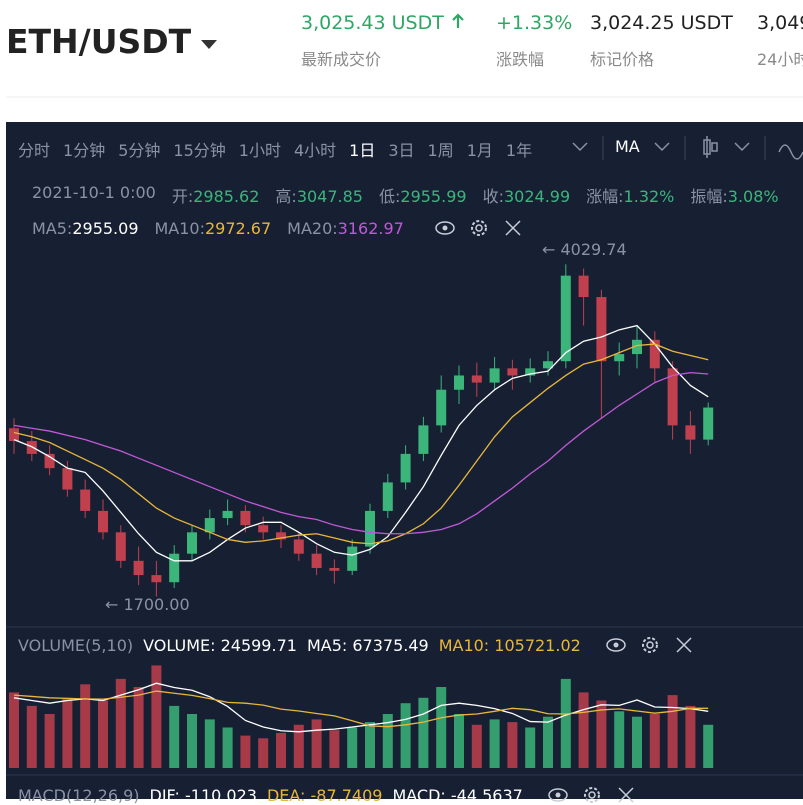 The width and height of the screenshot is (803, 805). Describe the element at coordinates (401, 150) in the screenshot. I see `interval: 3日` at that location.